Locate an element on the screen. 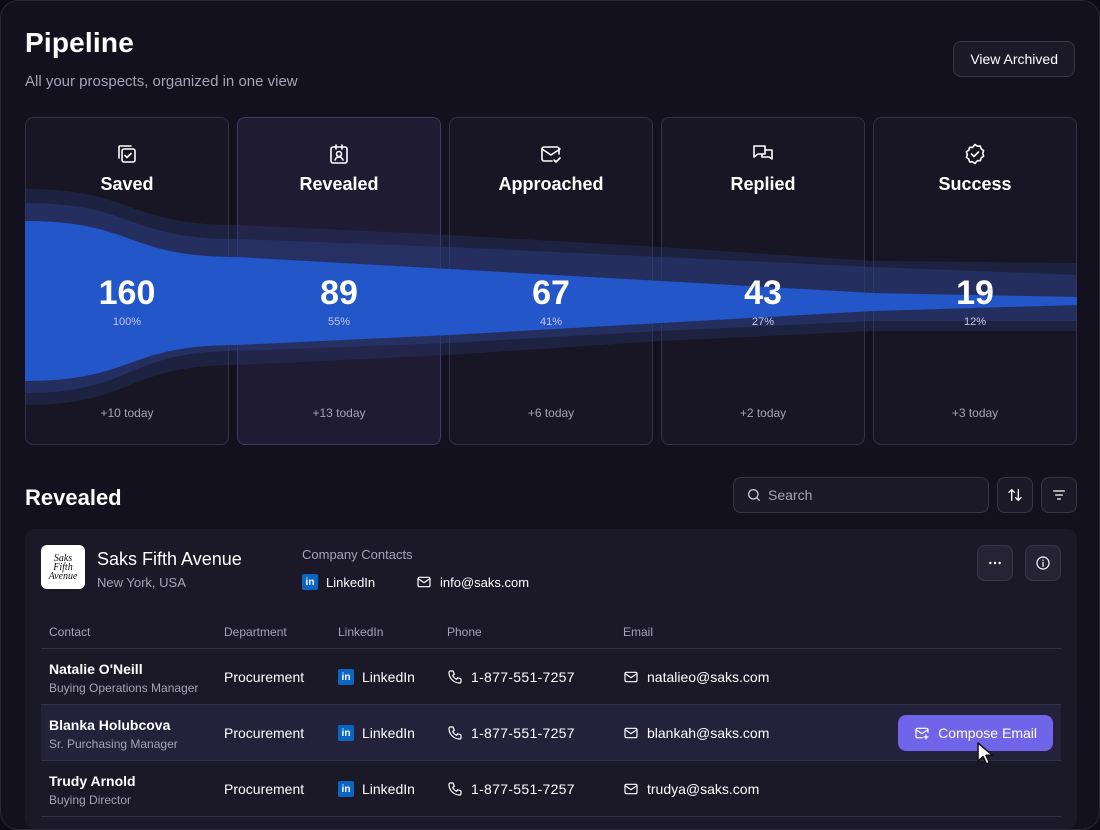  search-box is located at coordinates (861, 495).